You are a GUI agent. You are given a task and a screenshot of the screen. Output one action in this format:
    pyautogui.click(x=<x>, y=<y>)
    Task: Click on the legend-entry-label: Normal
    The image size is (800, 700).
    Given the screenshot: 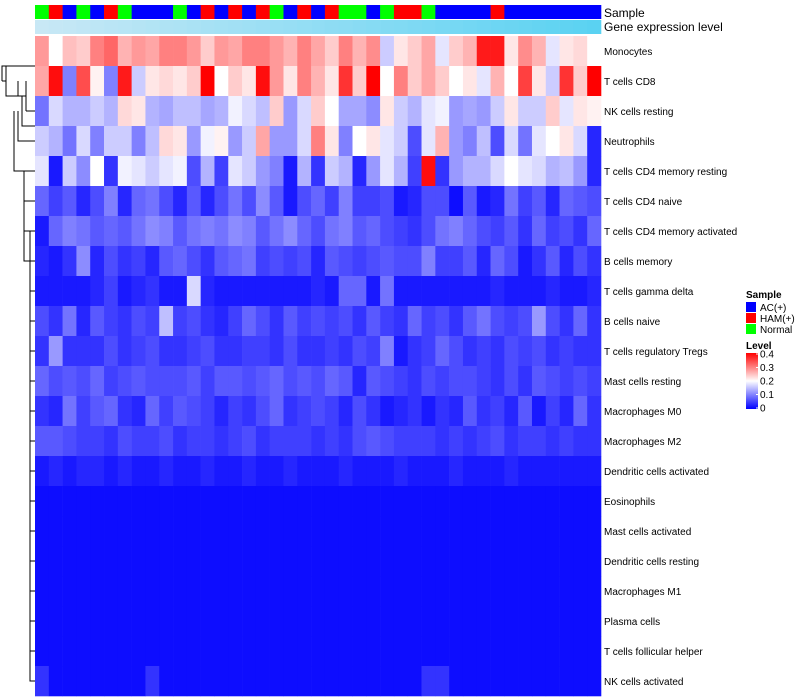 What is the action you would take?
    pyautogui.click(x=776, y=330)
    